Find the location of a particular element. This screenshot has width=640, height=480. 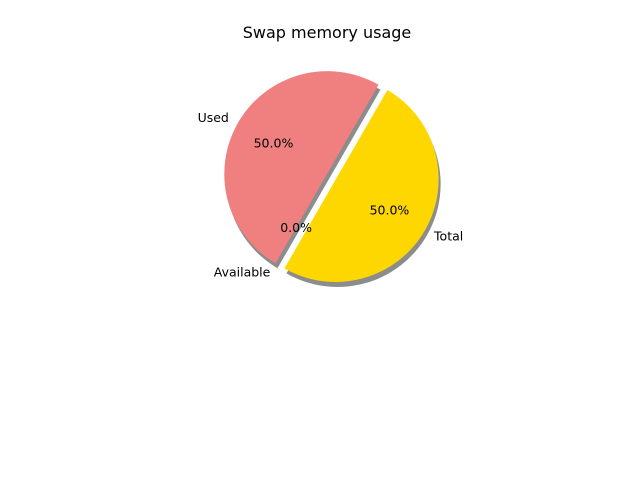

pct-label-available: 0.0% is located at coordinates (296, 227).